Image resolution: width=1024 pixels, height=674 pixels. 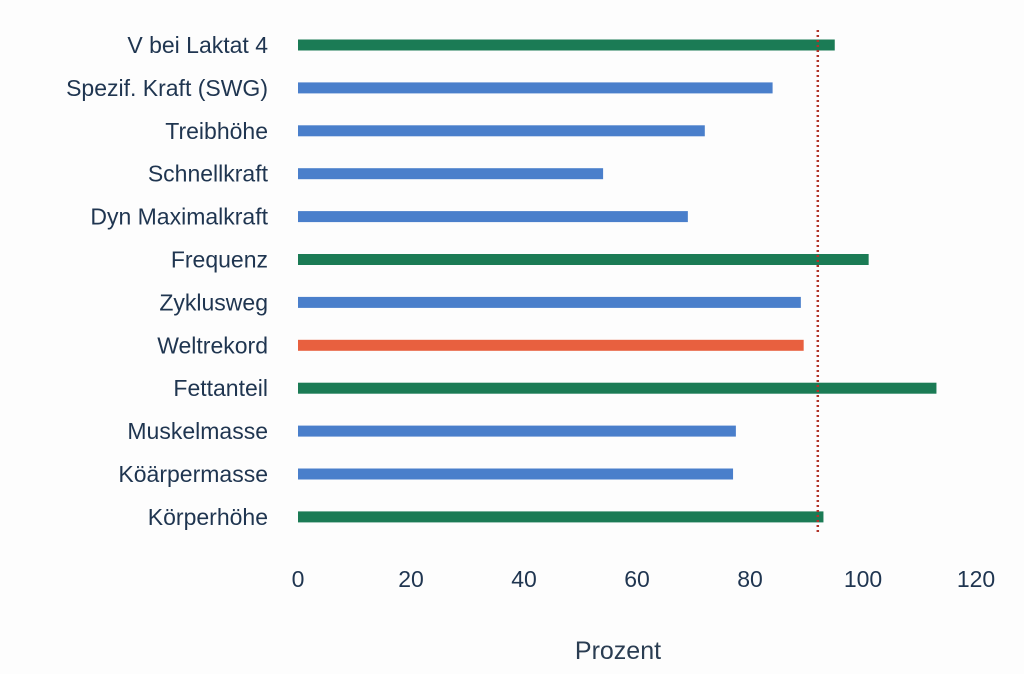 I want to click on x-tick-40: 40, so click(x=524, y=579).